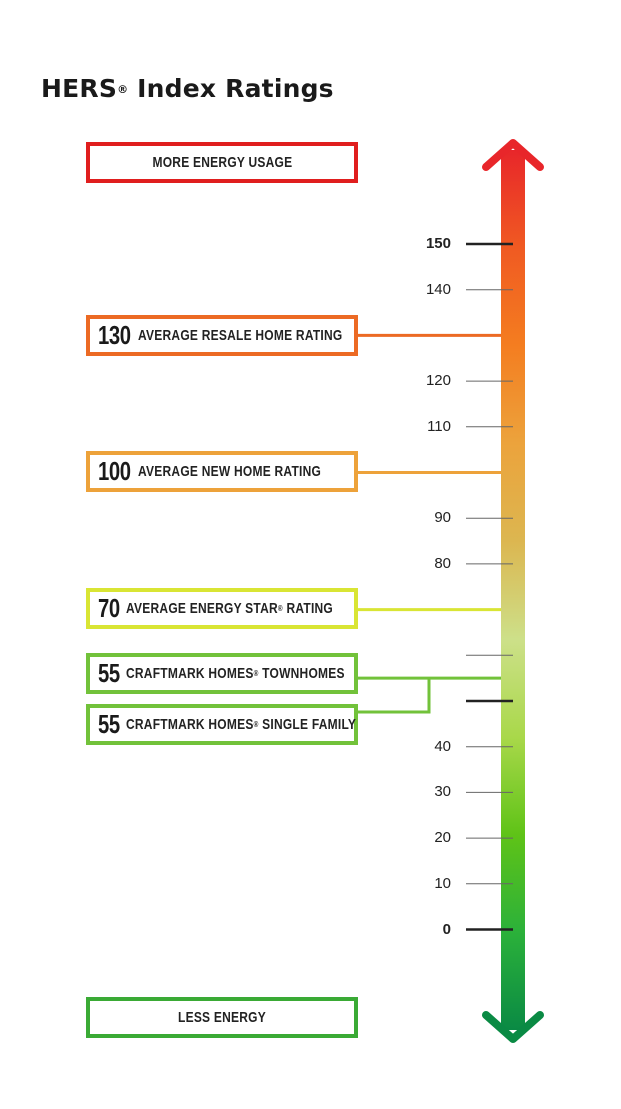 The width and height of the screenshot is (621, 1109). I want to click on scale-tick-label: 40, so click(442, 746).